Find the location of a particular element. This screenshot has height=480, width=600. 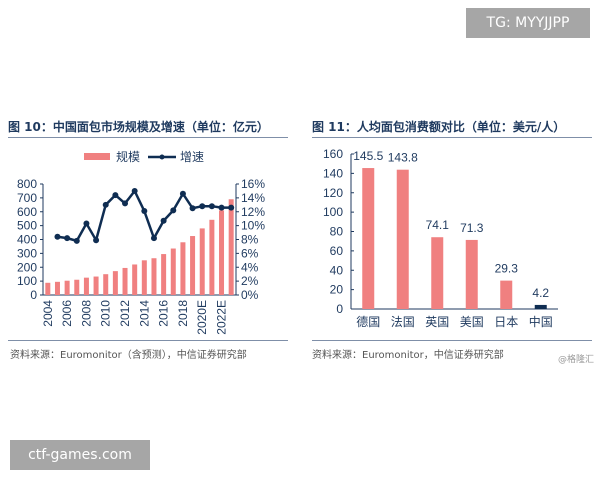

c2-y-tick-label: 80 is located at coordinates (337, 232).